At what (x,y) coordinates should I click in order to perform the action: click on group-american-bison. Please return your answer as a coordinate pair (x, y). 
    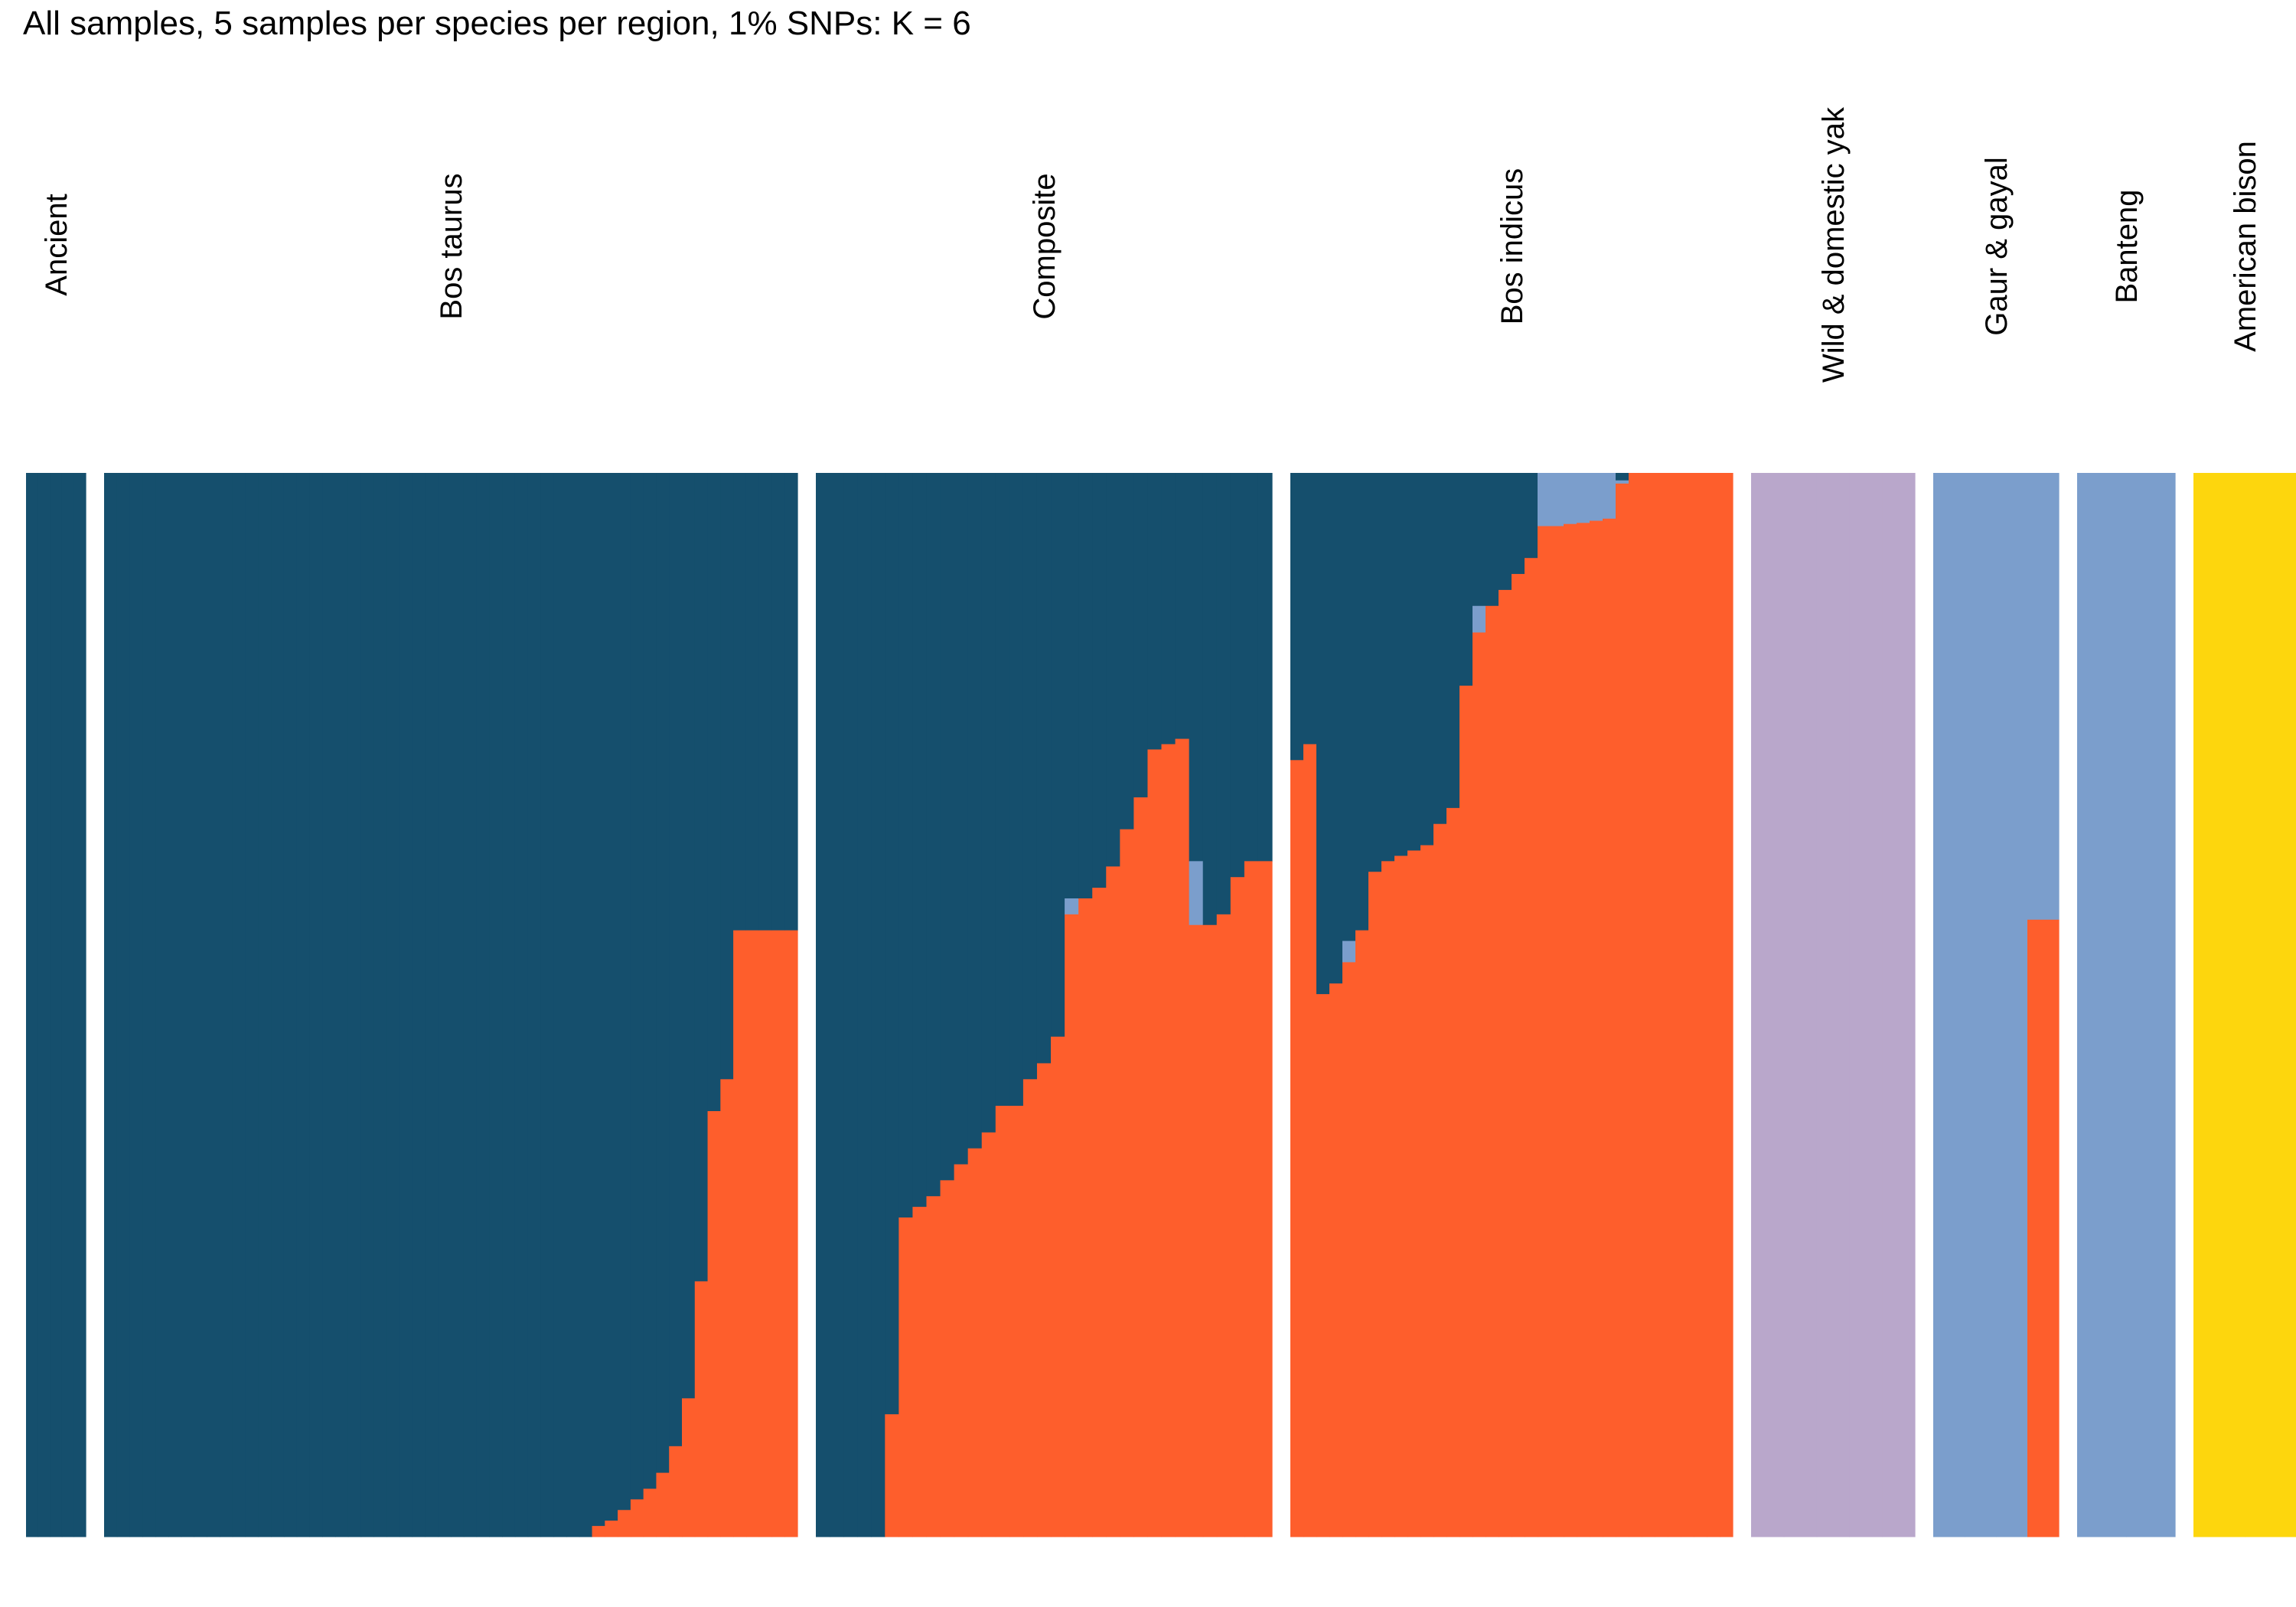
    Looking at the image, I should click on (2244, 1005).